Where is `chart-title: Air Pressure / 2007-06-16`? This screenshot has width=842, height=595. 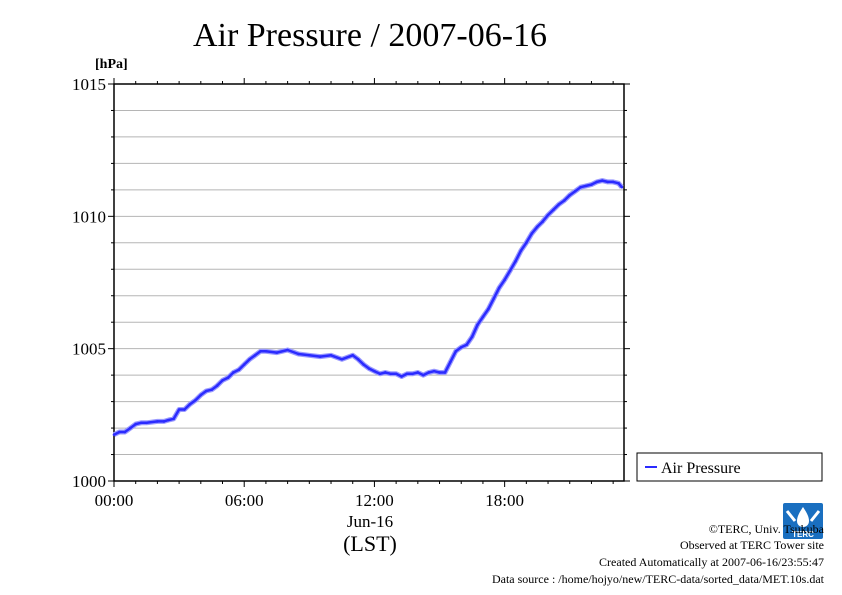
chart-title: Air Pressure / 2007-06-16 is located at coordinates (370, 35).